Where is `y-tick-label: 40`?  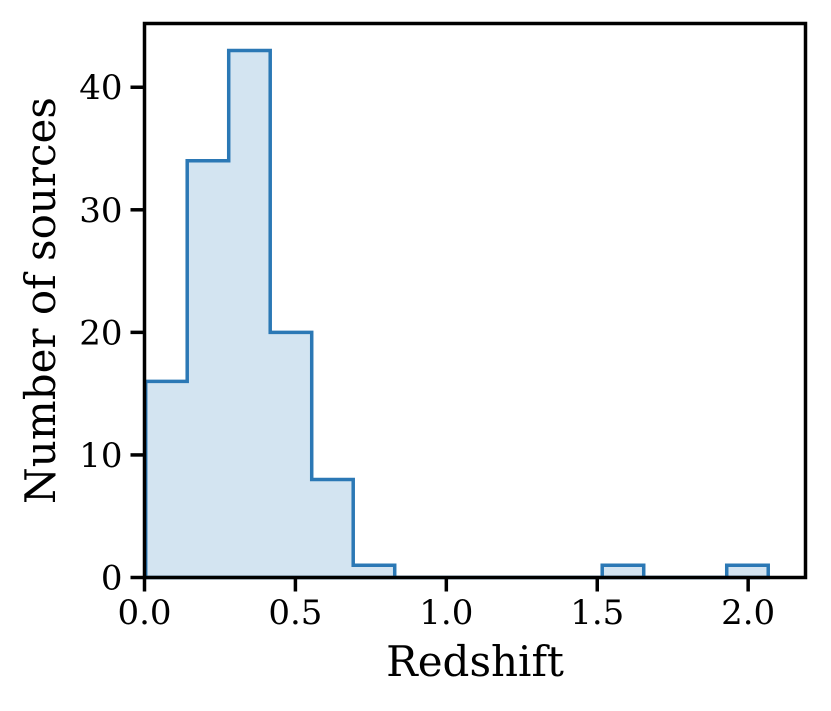
y-tick-label: 40 is located at coordinates (100, 88).